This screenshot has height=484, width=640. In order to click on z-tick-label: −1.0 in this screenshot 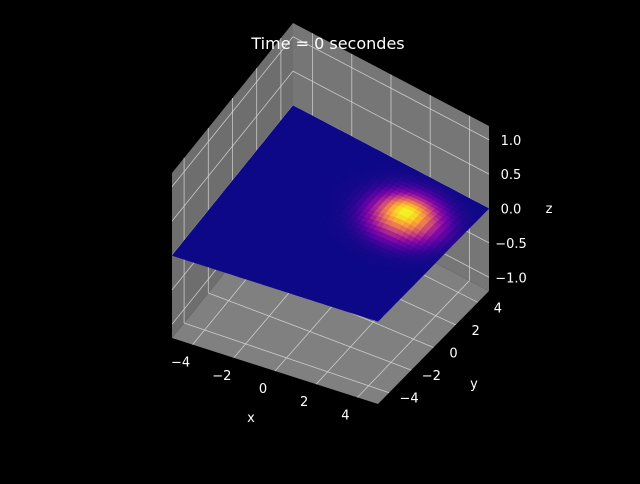, I will do `click(511, 278)`.